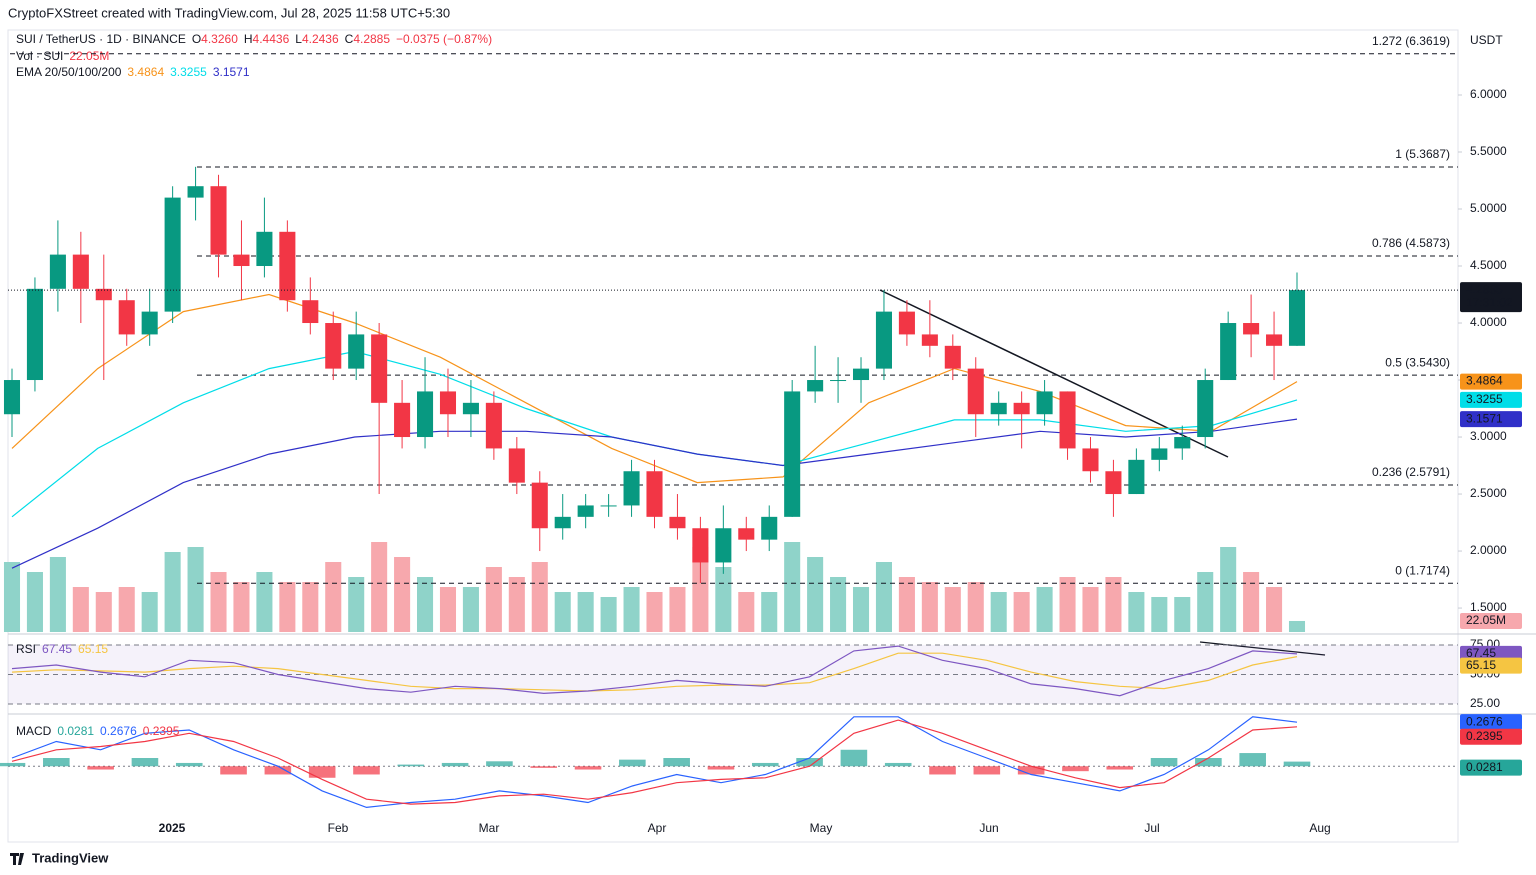 Image resolution: width=1536 pixels, height=875 pixels. I want to click on ohlc-key: O, so click(196, 39).